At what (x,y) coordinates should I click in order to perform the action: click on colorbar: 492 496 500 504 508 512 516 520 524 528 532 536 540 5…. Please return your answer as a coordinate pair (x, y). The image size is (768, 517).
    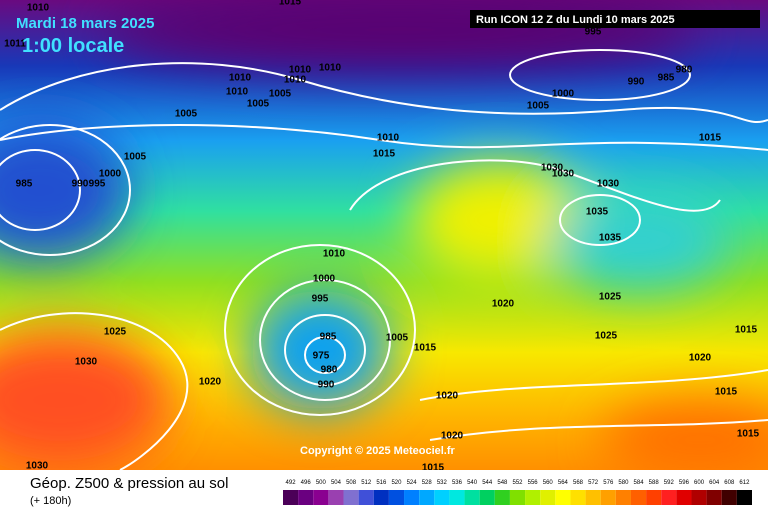
    Looking at the image, I should click on (517, 492).